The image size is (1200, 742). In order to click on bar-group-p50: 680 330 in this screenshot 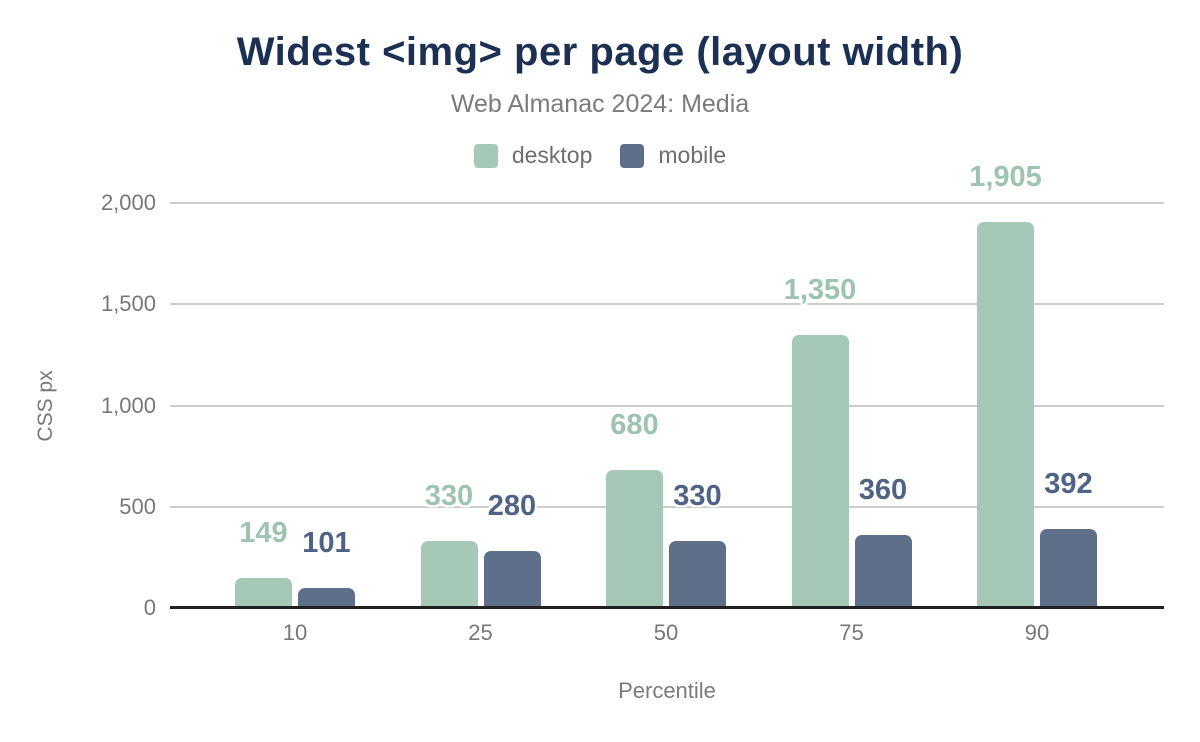, I will do `click(666, 405)`.